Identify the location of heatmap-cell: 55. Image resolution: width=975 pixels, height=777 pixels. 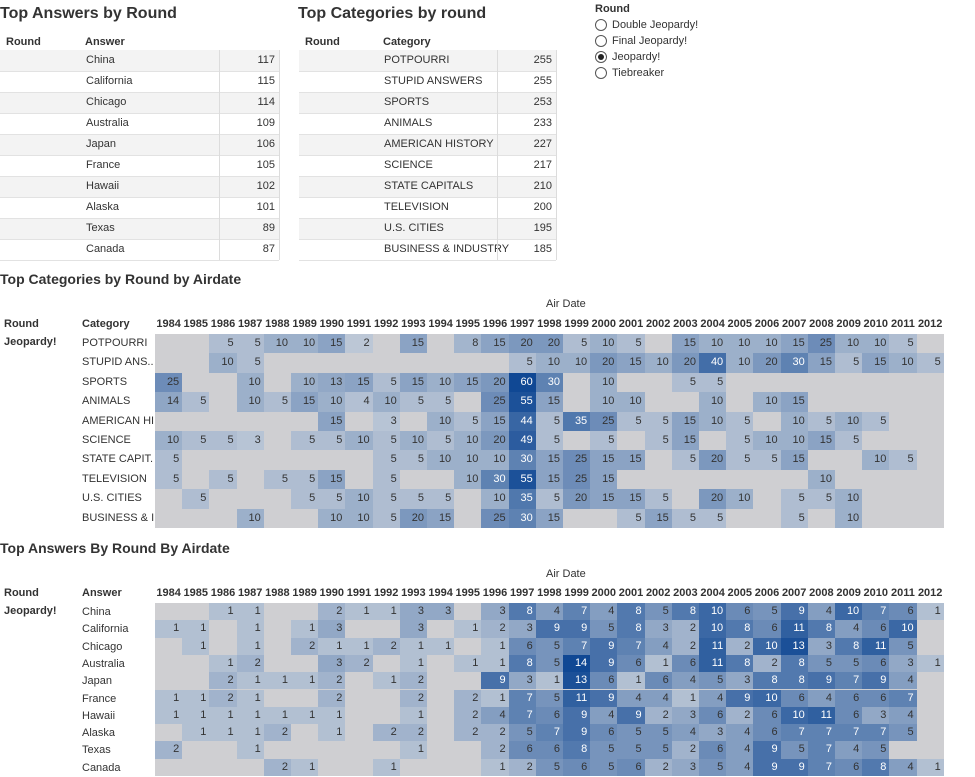
(522, 479).